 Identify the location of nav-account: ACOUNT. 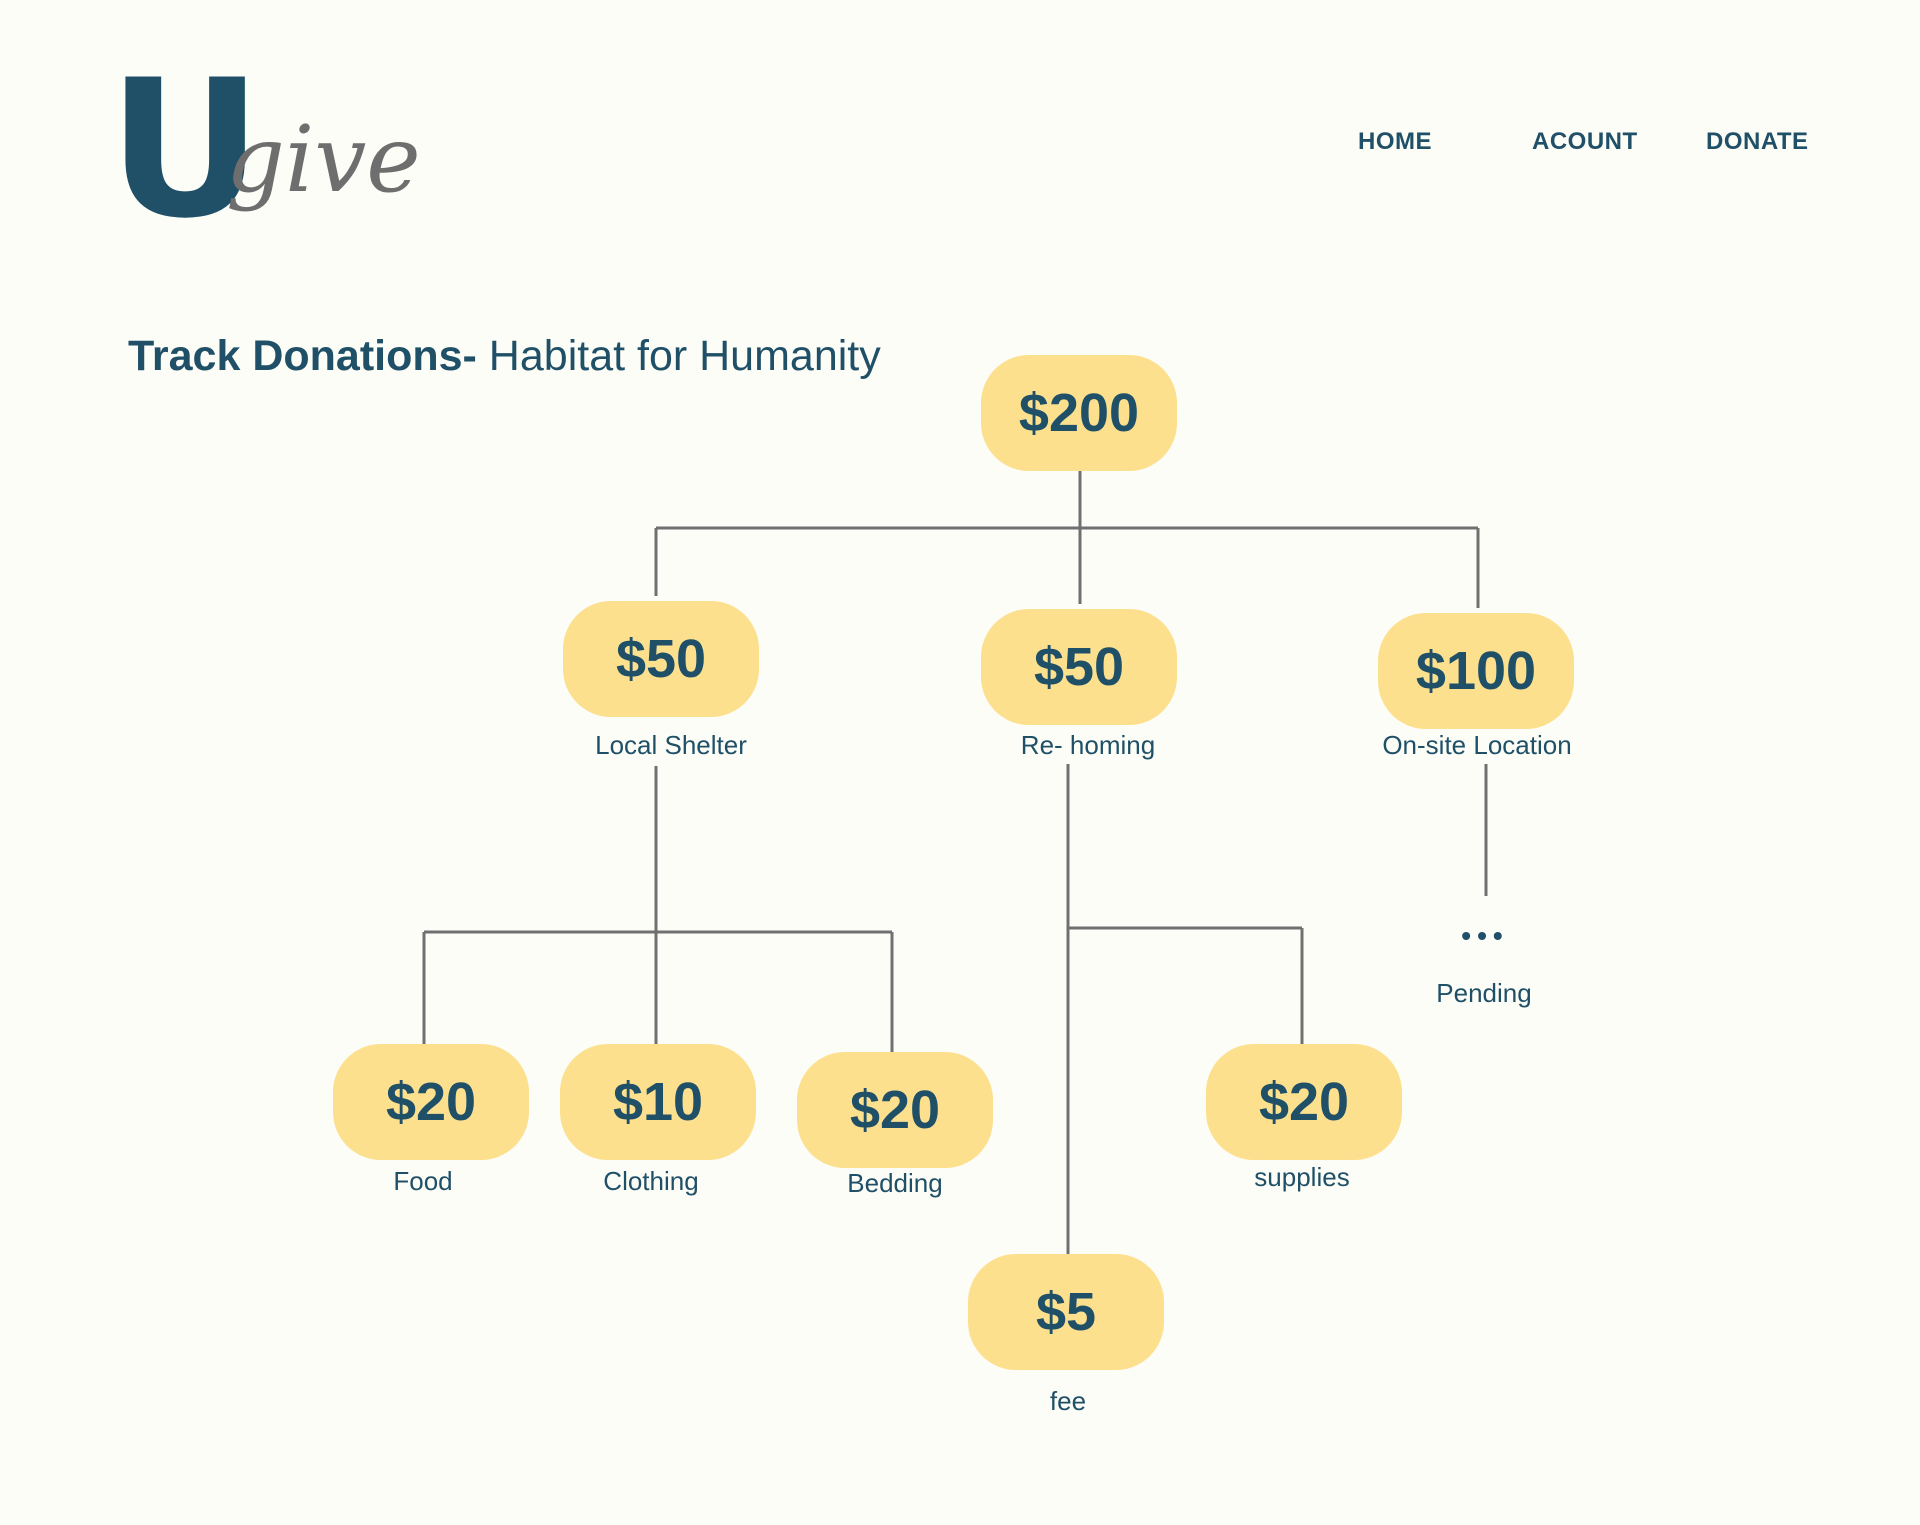
(1585, 141).